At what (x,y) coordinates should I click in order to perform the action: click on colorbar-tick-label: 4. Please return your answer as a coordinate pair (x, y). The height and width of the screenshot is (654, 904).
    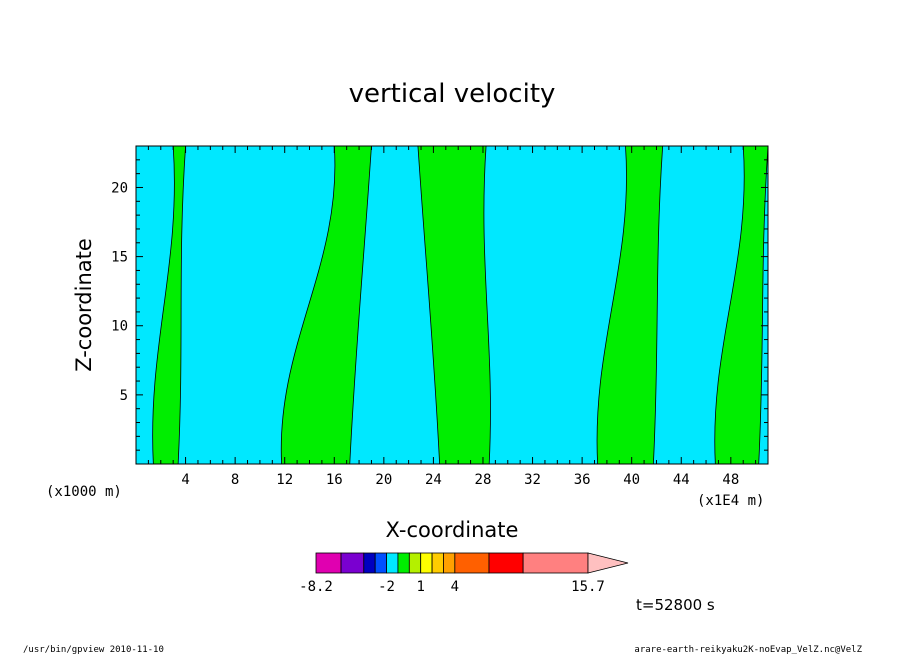
    Looking at the image, I should click on (455, 587).